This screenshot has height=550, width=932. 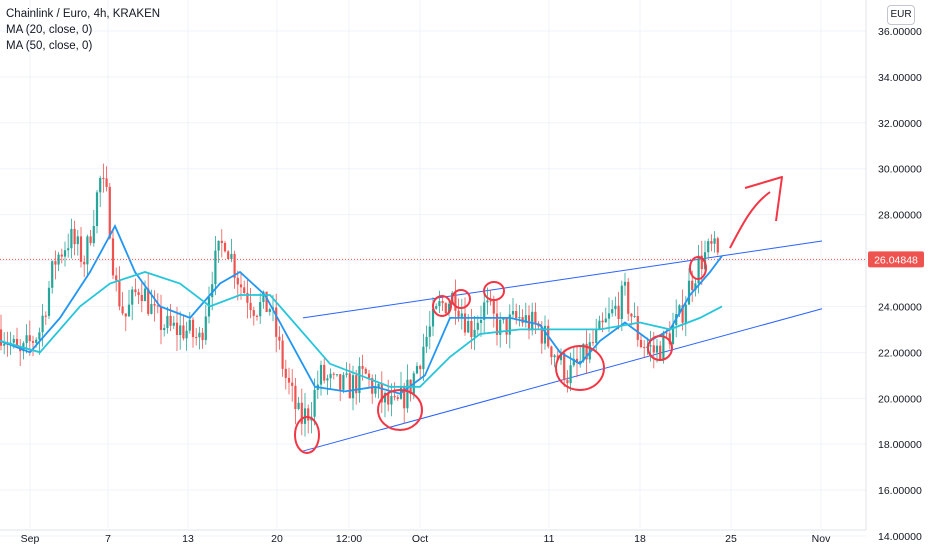 I want to click on ma20-legend: MA (20, close, 0), so click(x=49, y=30).